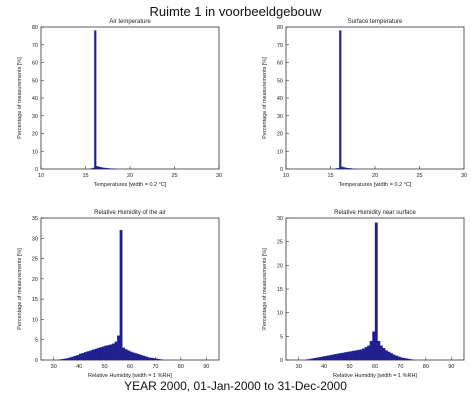 Image resolution: width=471 pixels, height=399 pixels. I want to click on x-tick-label: 15, so click(330, 176).